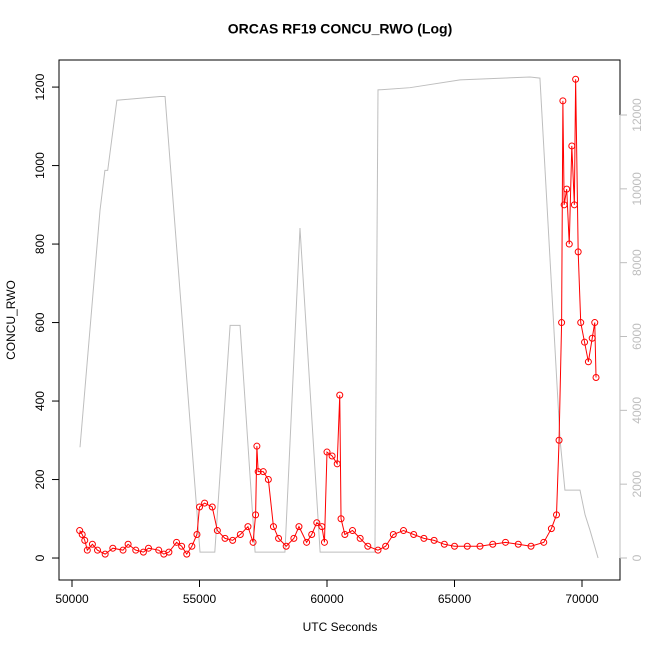  I want to click on y2-tick-label: 4000, so click(637, 410).